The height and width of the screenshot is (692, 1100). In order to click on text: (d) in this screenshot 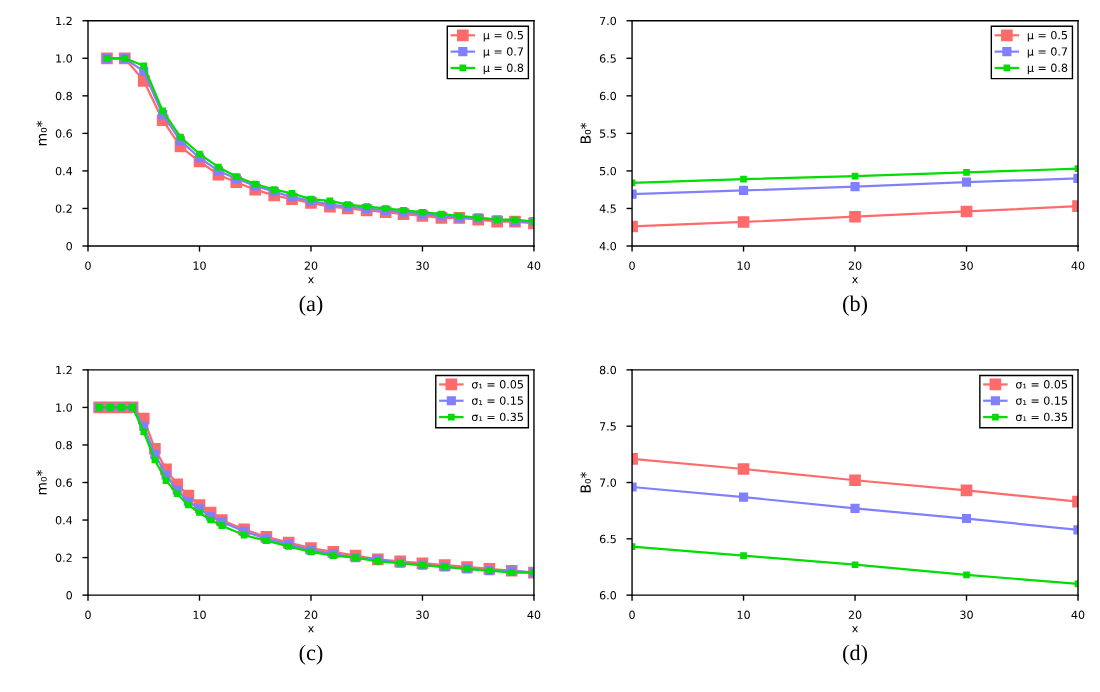, I will do `click(855, 654)`.